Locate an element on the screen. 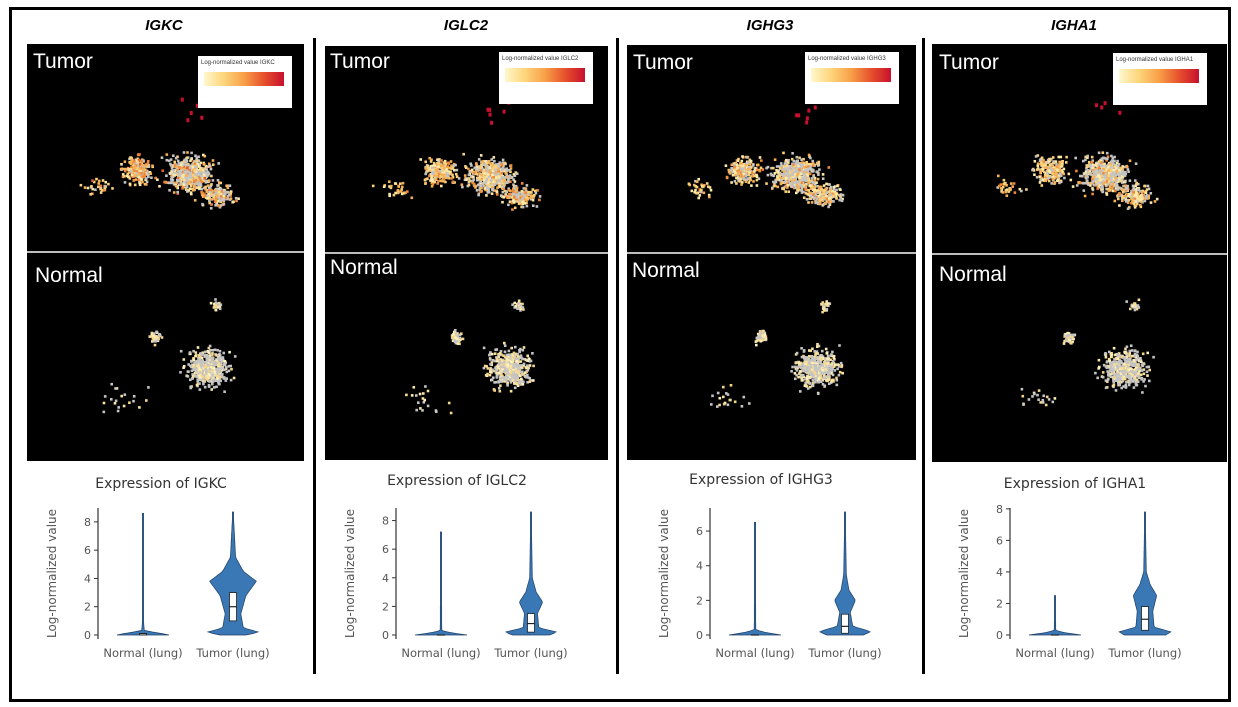  umap-separator is located at coordinates (466, 253).